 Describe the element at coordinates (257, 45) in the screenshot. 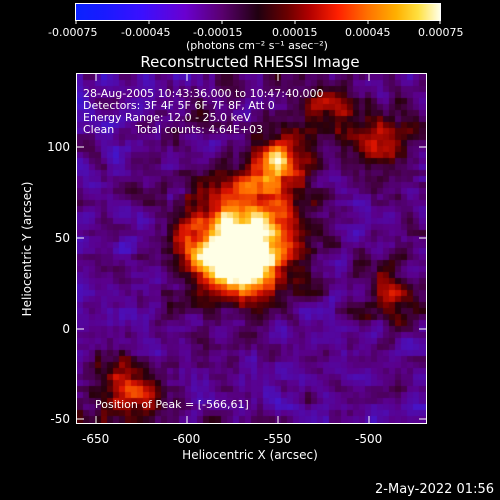

I see `colorbar-units: (photons cm⁻² s⁻¹ asec⁻²)` at that location.